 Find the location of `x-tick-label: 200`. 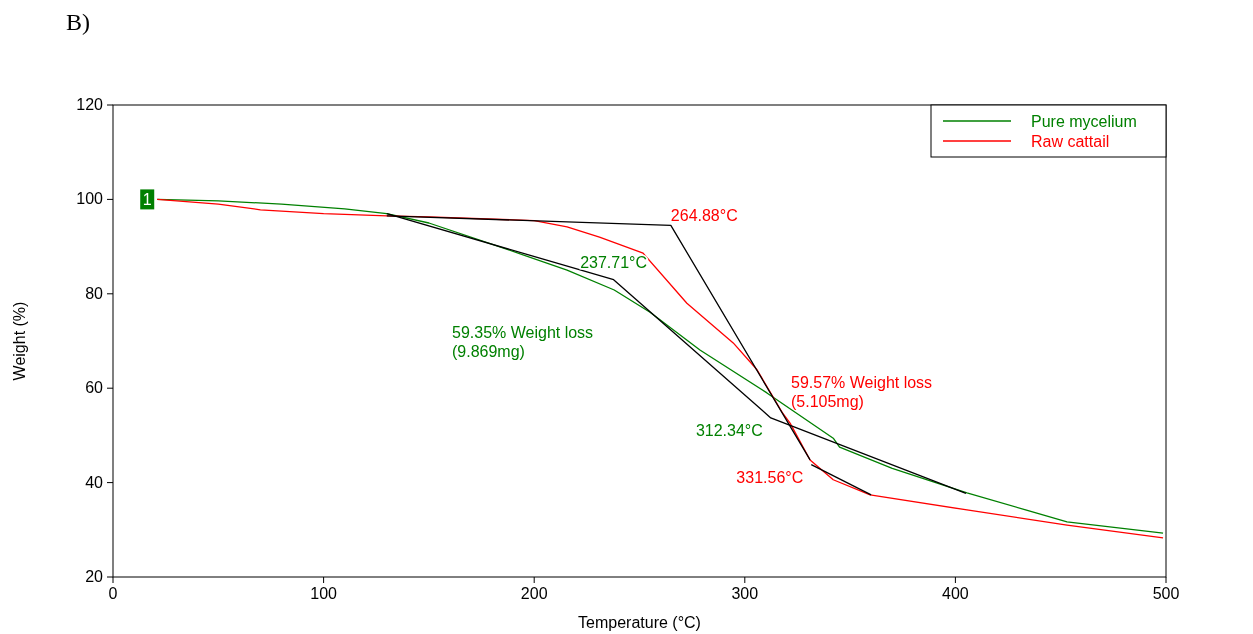

x-tick-label: 200 is located at coordinates (534, 593).